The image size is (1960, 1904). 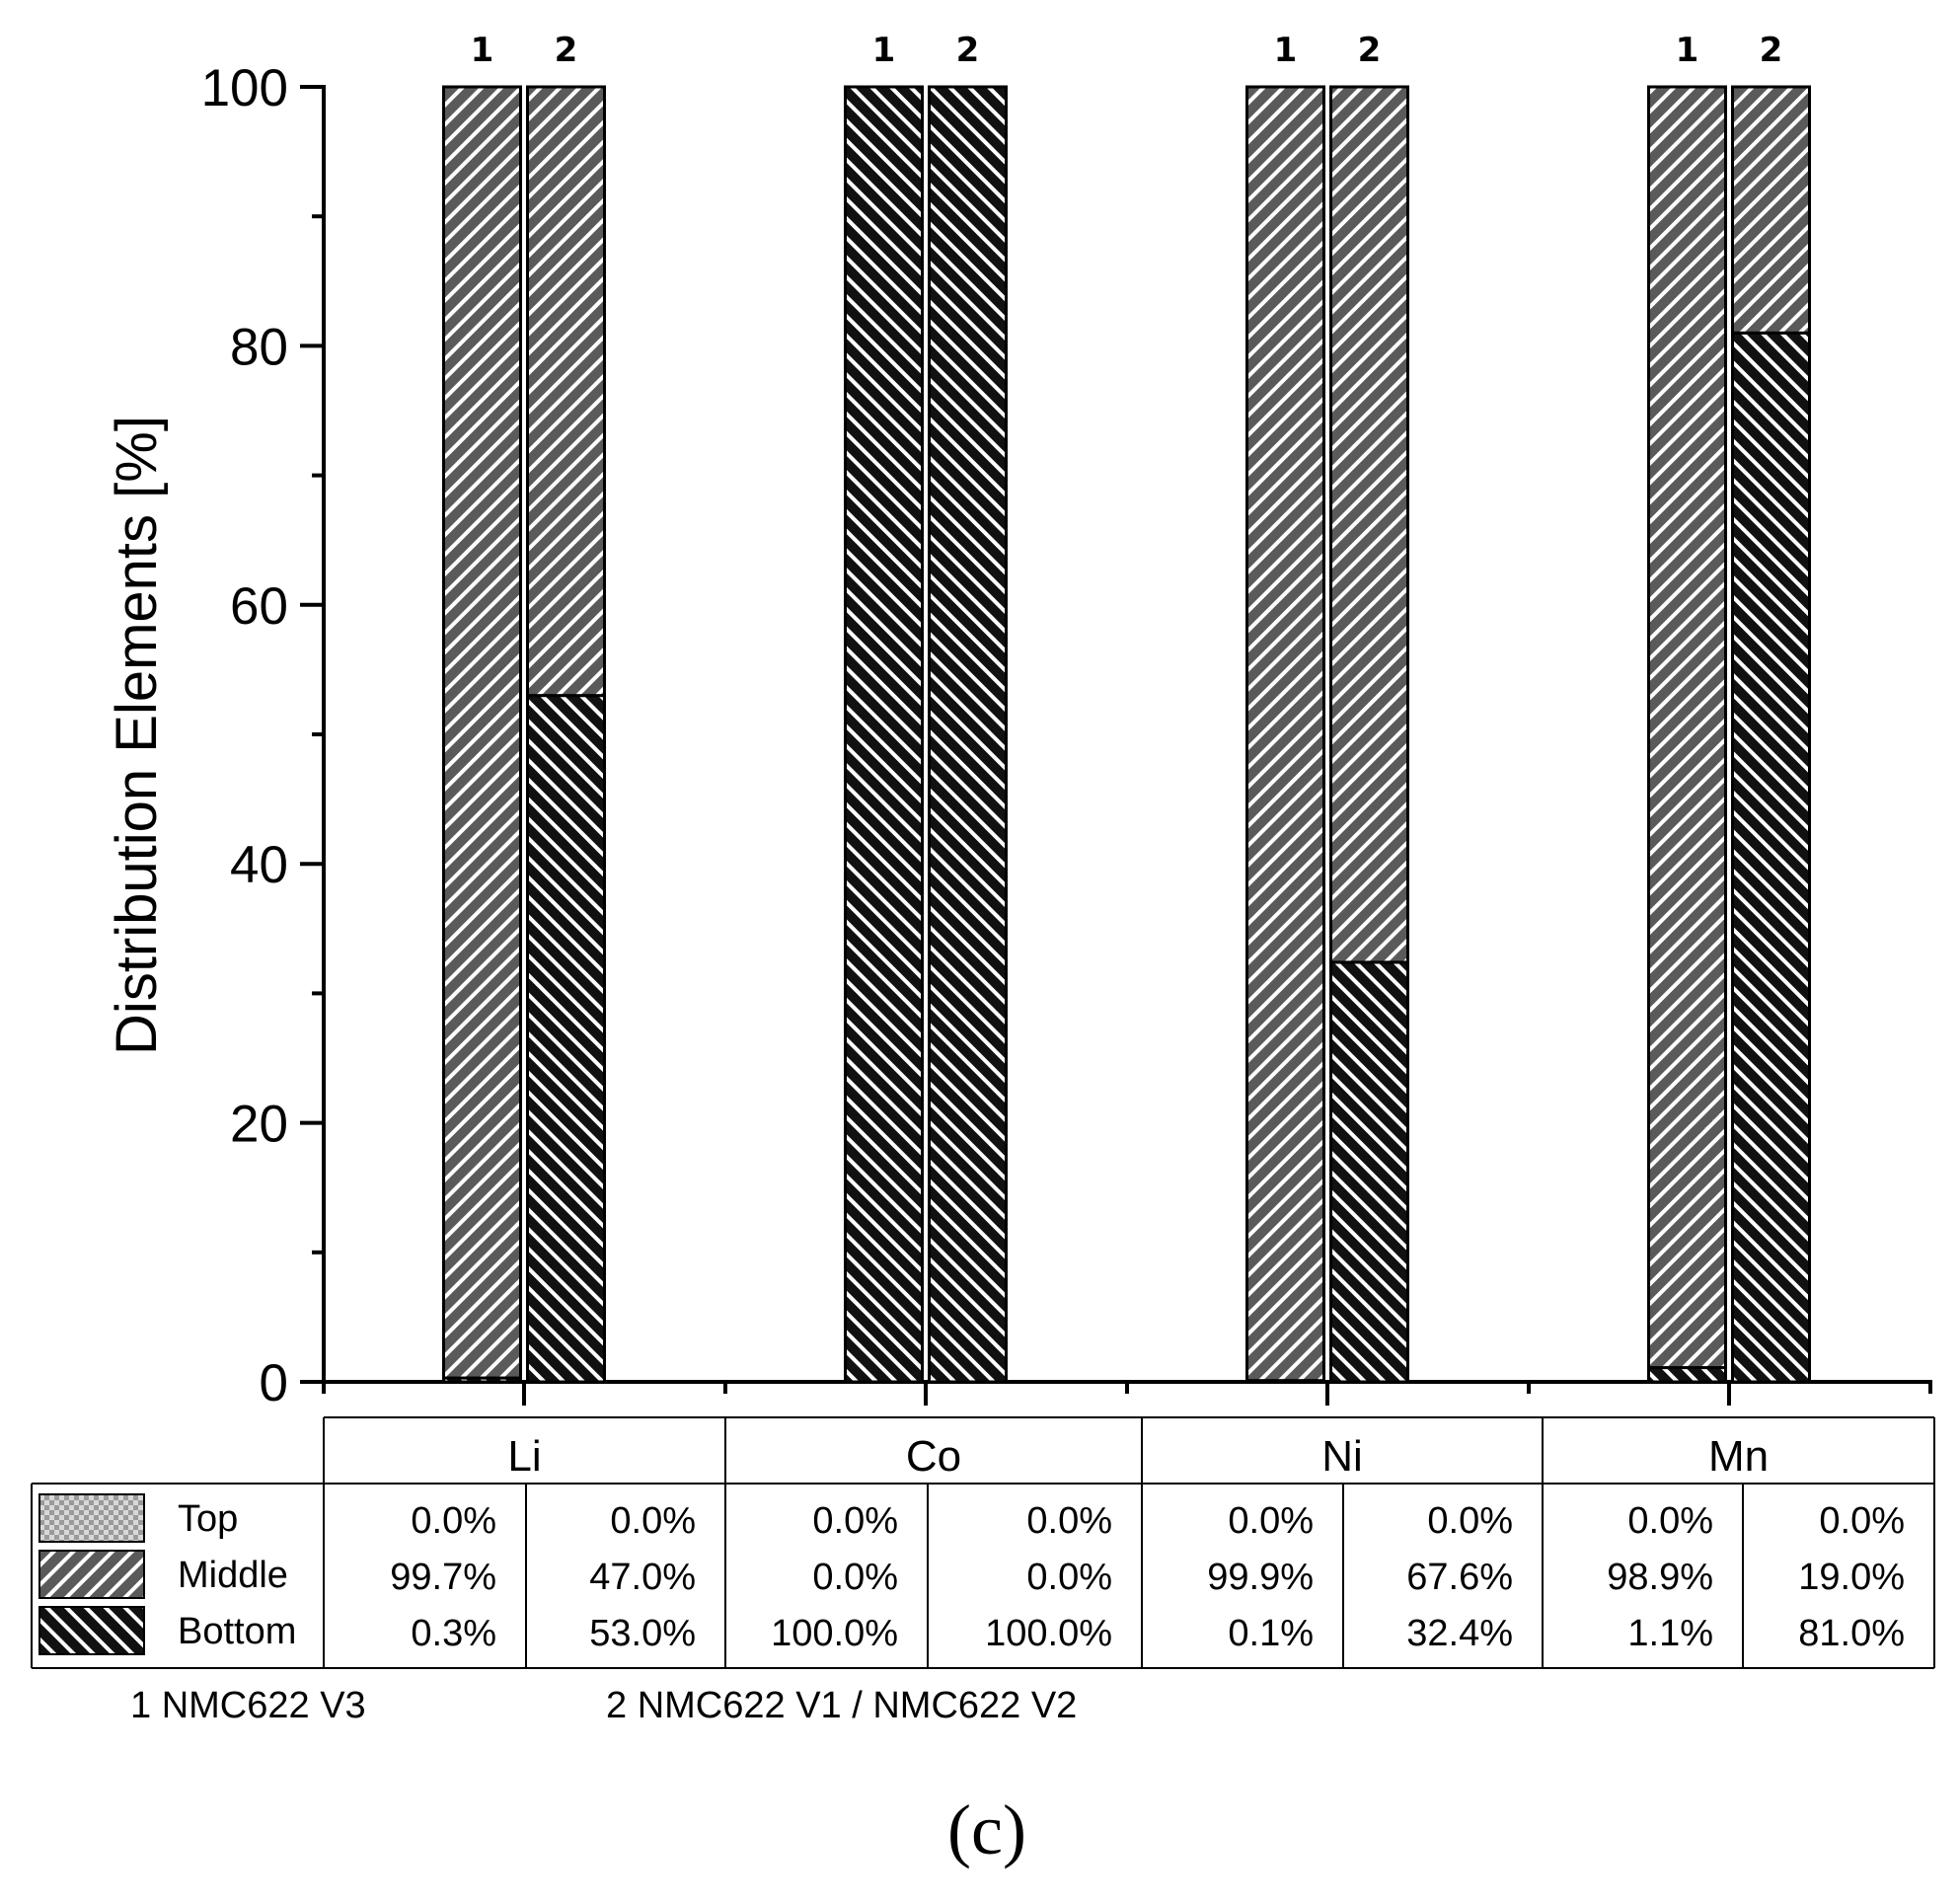 What do you see at coordinates (841, 1705) in the screenshot?
I see `footnote-2: 2 NMC622 V1 / NMC622 V2` at bounding box center [841, 1705].